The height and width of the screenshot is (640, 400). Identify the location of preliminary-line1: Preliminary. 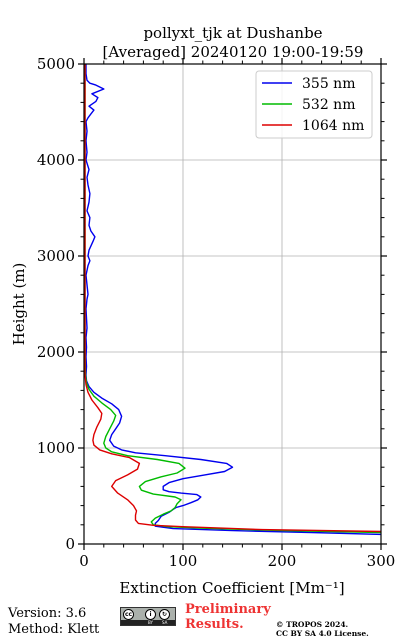
(228, 609).